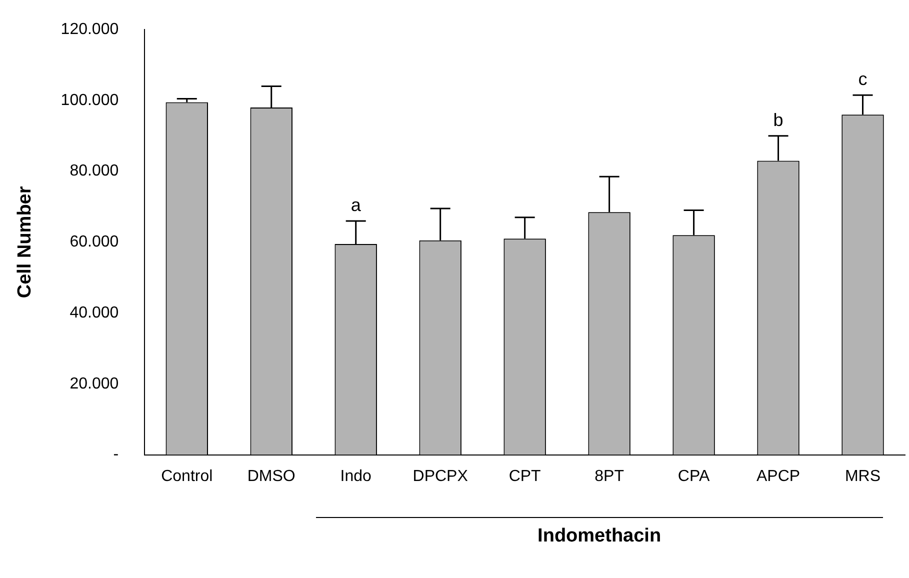 Image resolution: width=909 pixels, height=578 pixels. What do you see at coordinates (116, 455) in the screenshot?
I see `y-tick-label: -` at bounding box center [116, 455].